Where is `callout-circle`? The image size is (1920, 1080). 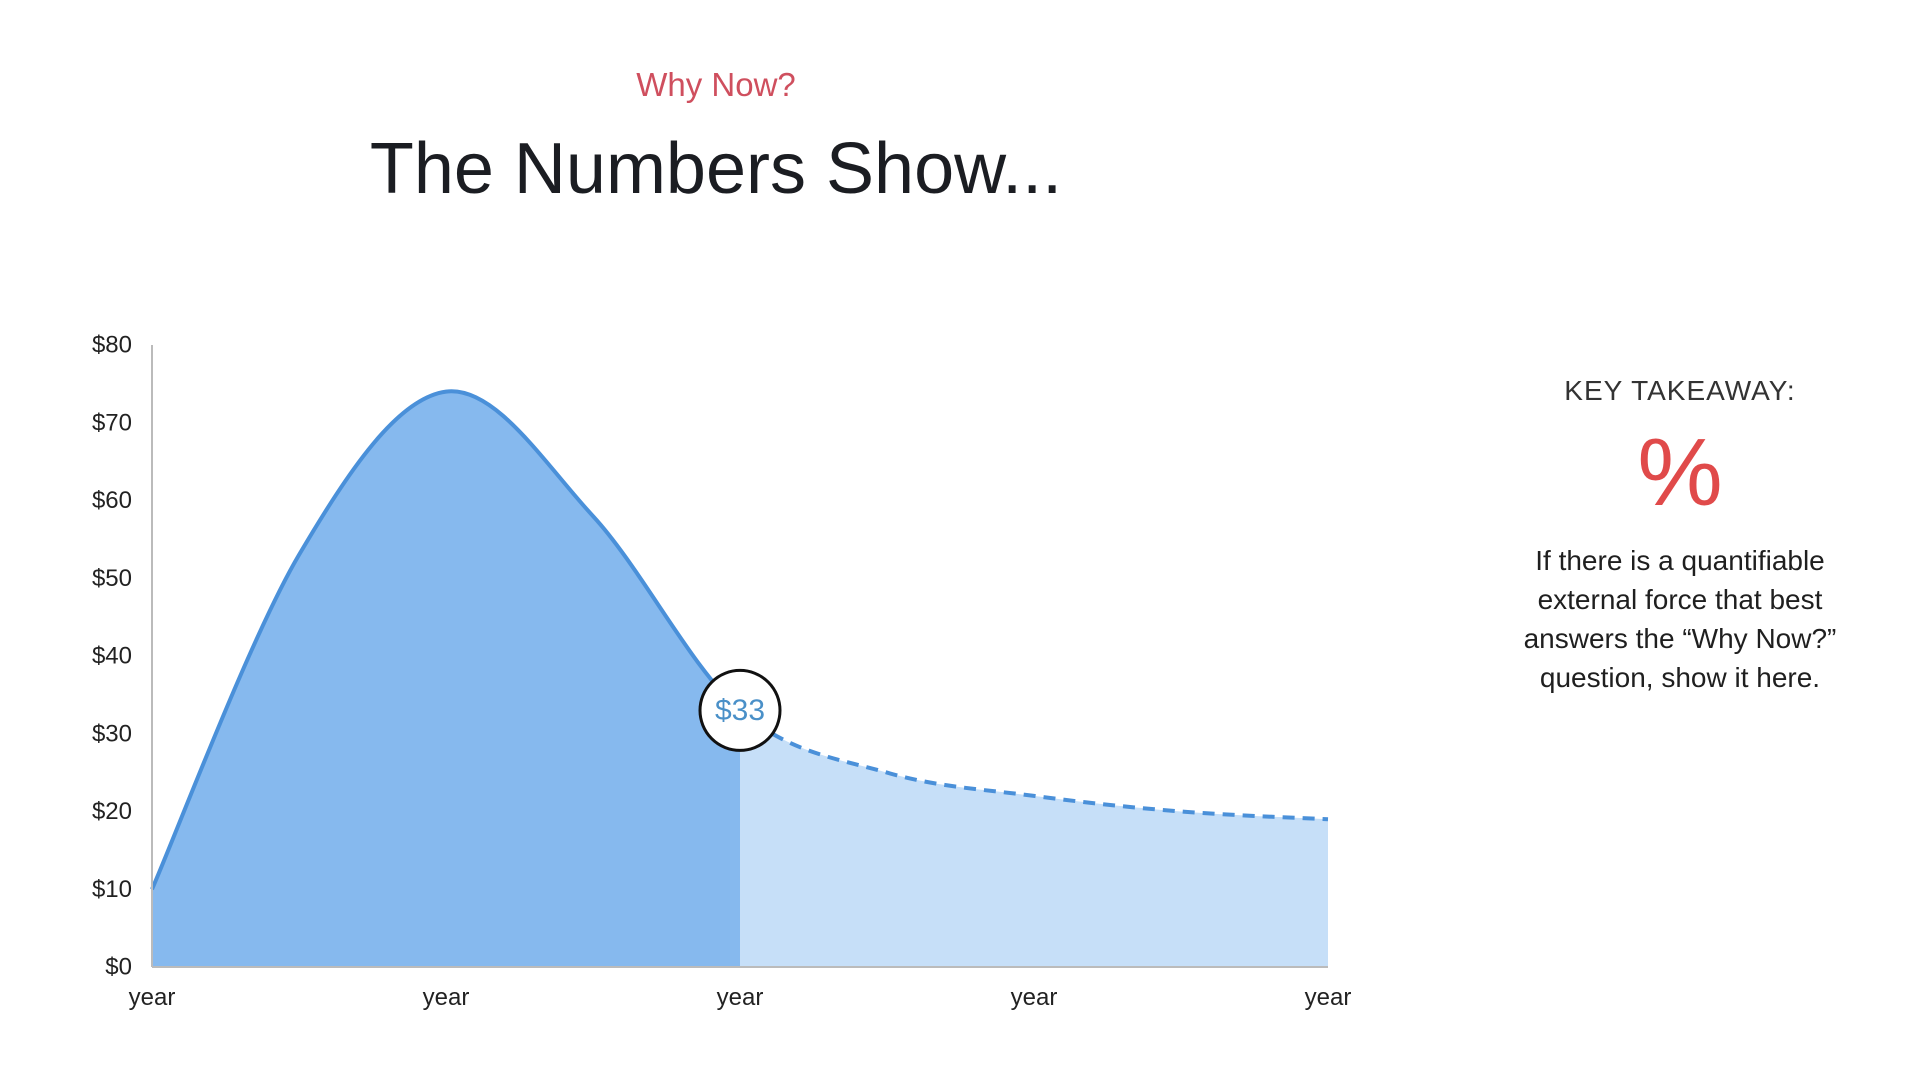 callout-circle is located at coordinates (740, 710).